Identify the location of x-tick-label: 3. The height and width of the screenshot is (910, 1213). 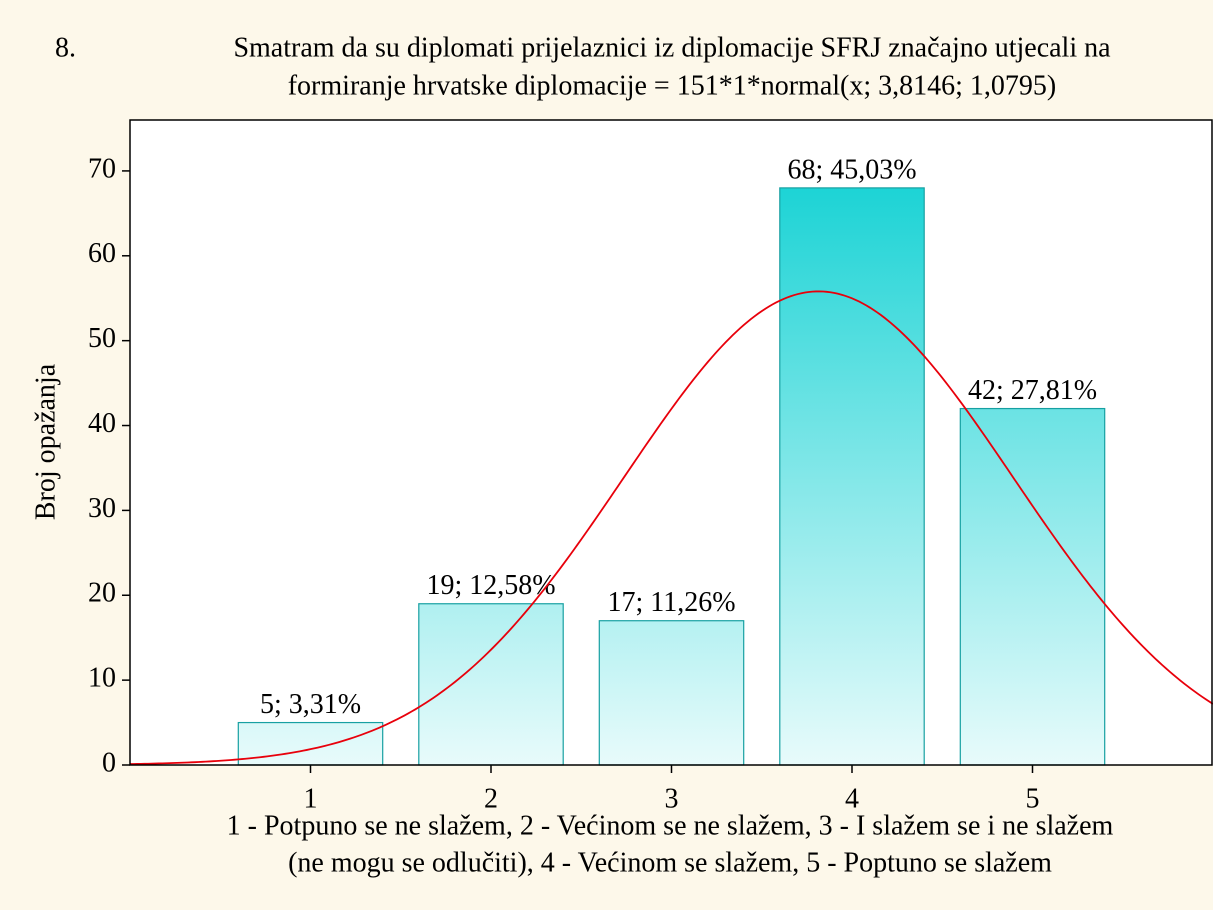
(672, 798).